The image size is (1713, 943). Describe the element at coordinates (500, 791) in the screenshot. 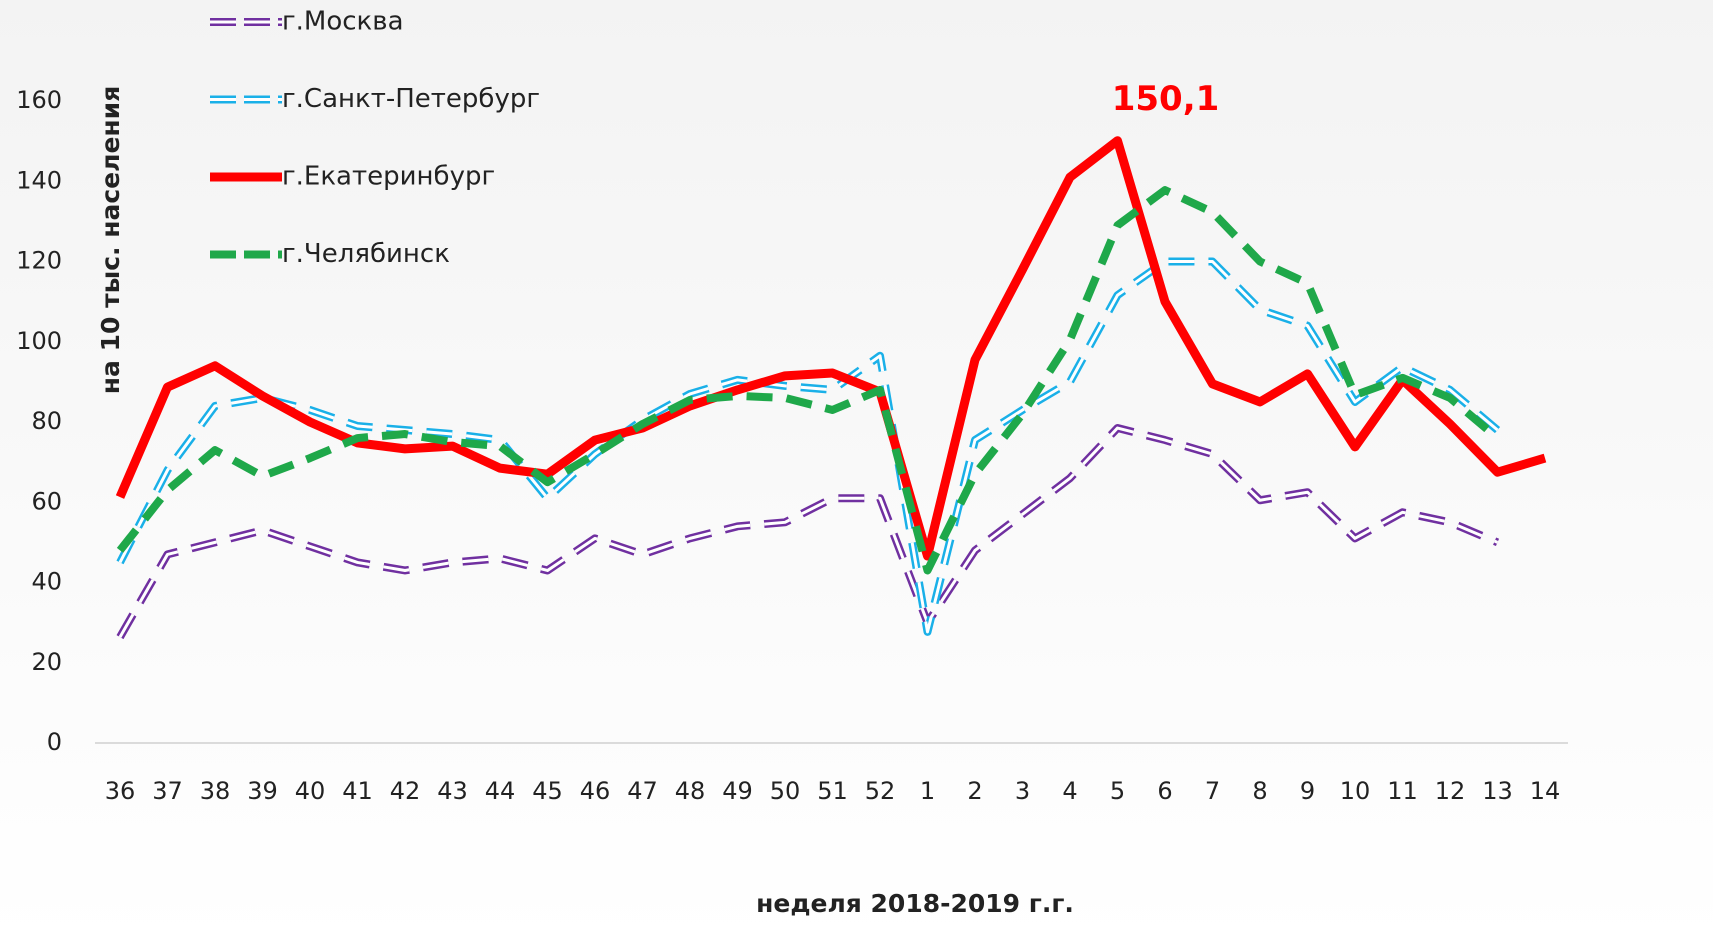

I see `x-tick-label: 44` at that location.